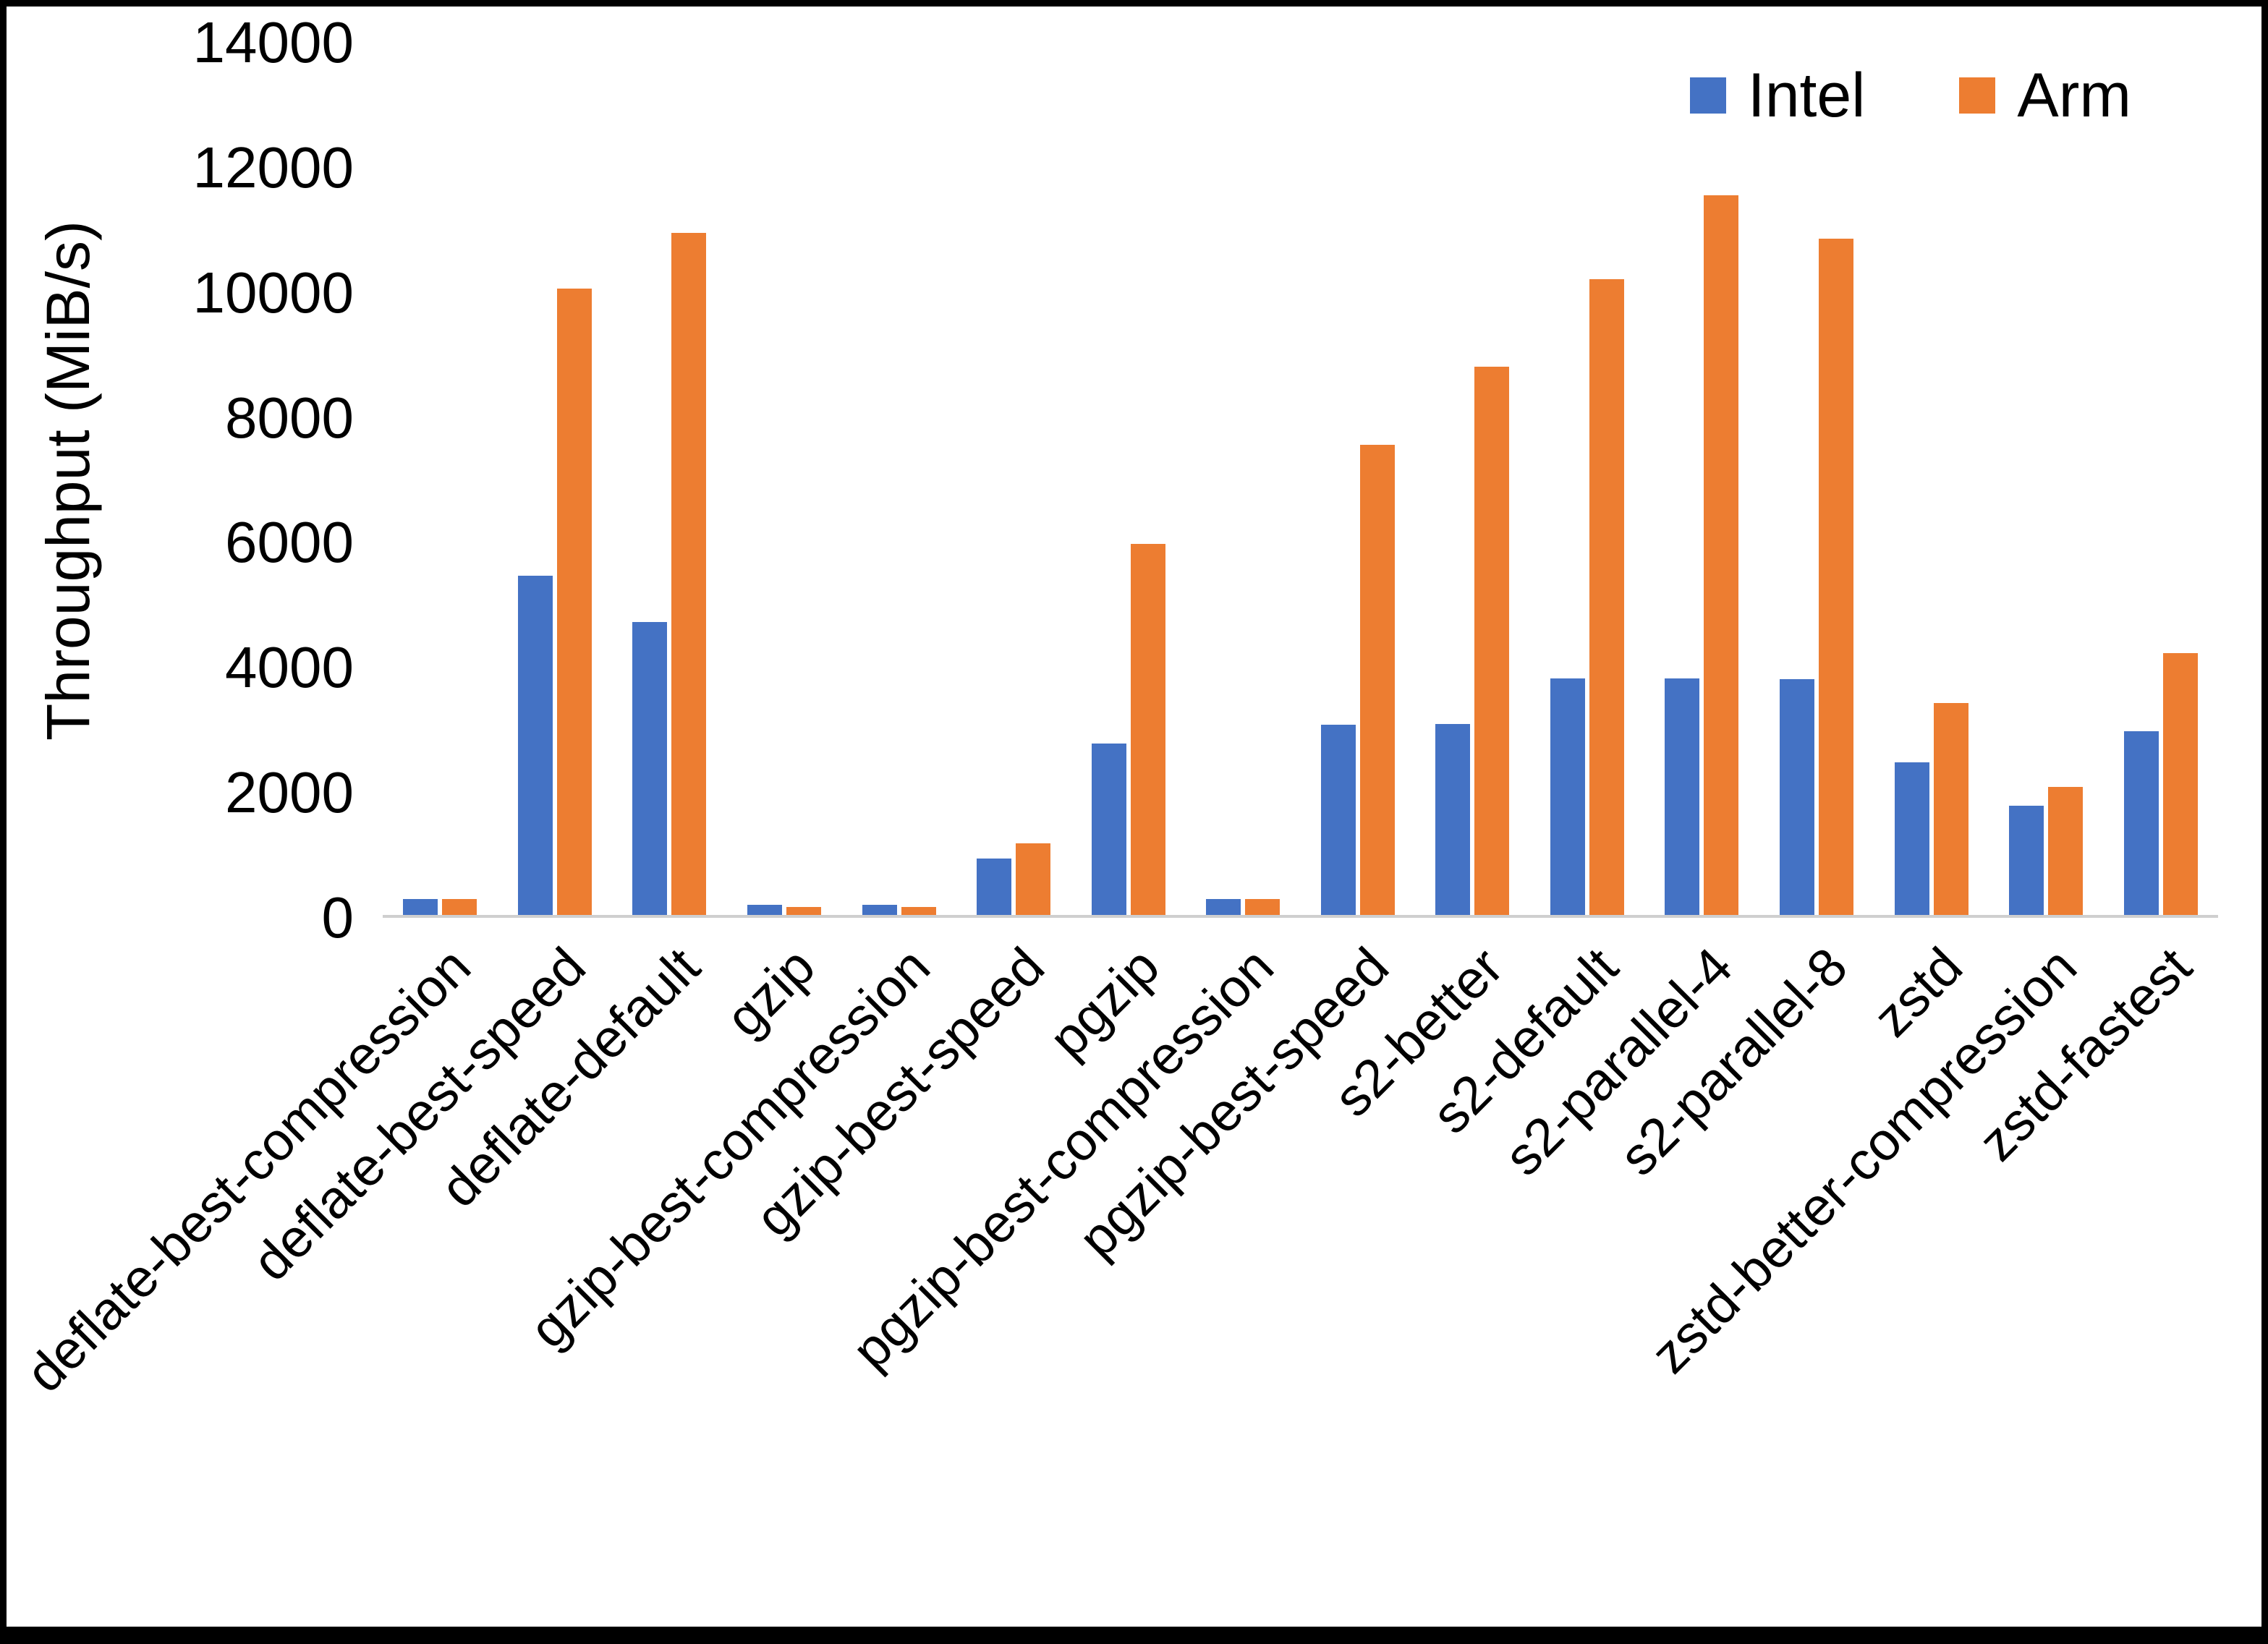  What do you see at coordinates (1013, 479) in the screenshot?
I see `bar-group-gzip-best-speed` at bounding box center [1013, 479].